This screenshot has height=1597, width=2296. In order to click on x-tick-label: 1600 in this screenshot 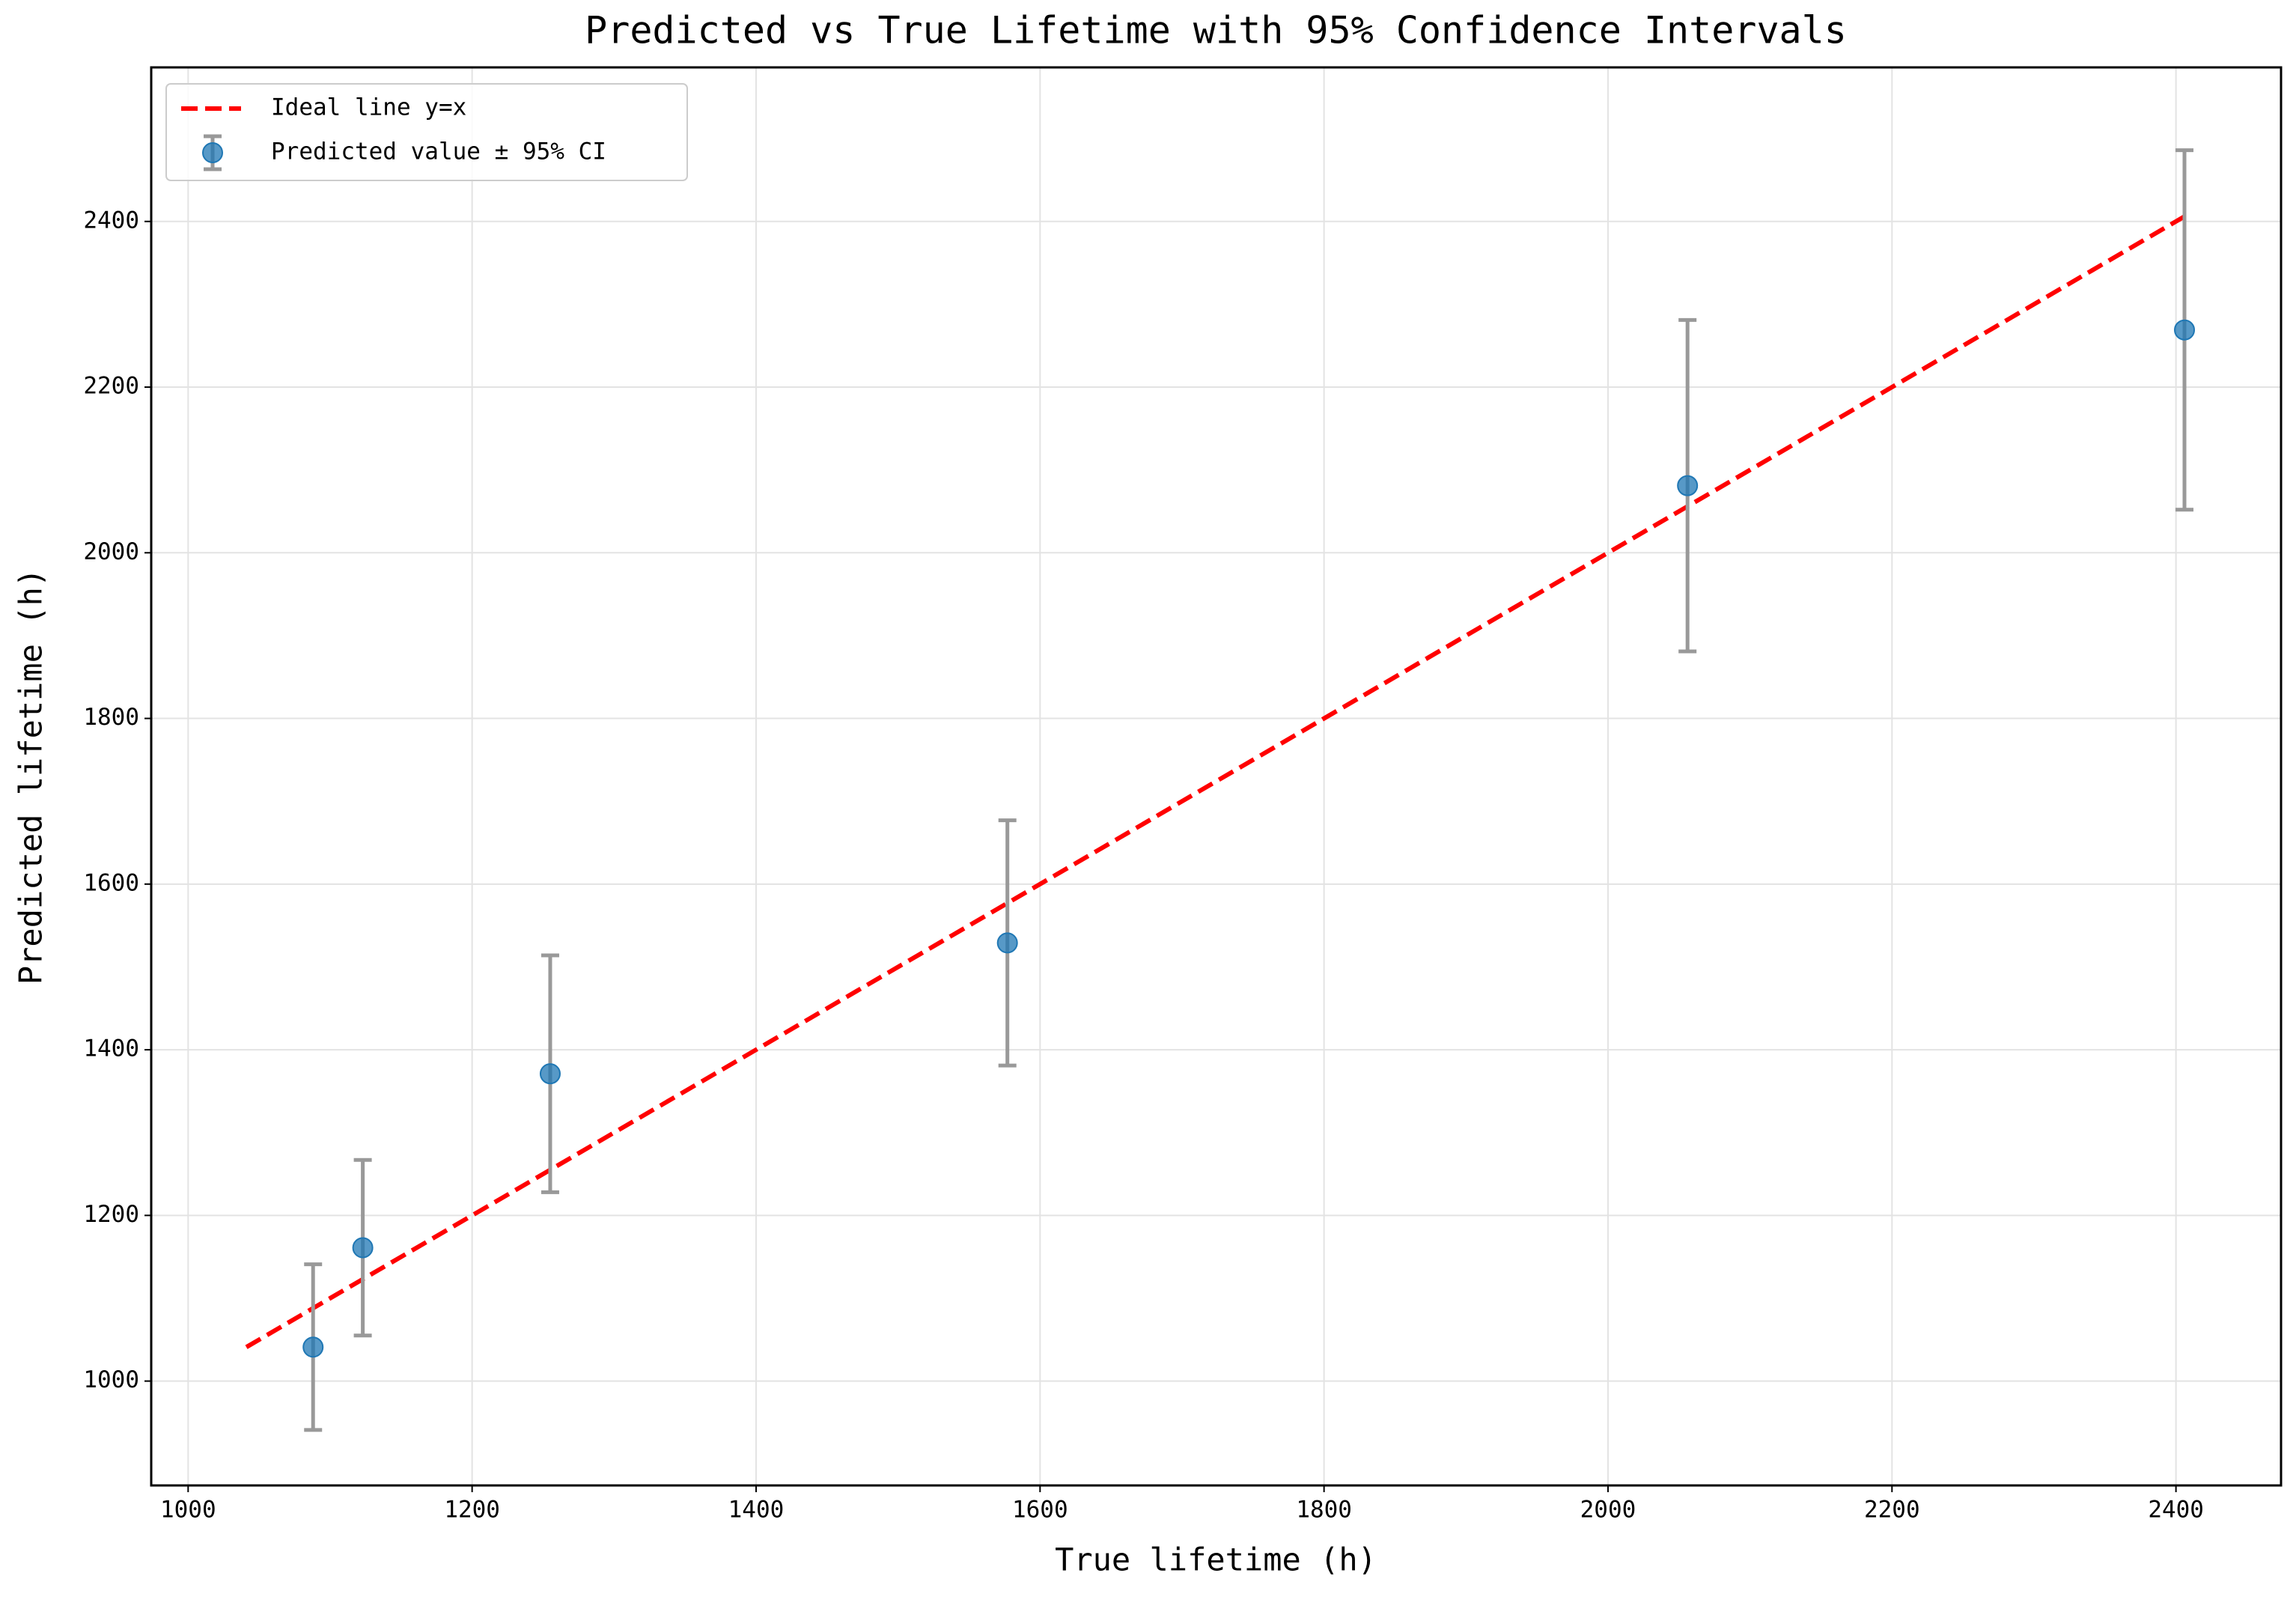, I will do `click(1040, 1510)`.